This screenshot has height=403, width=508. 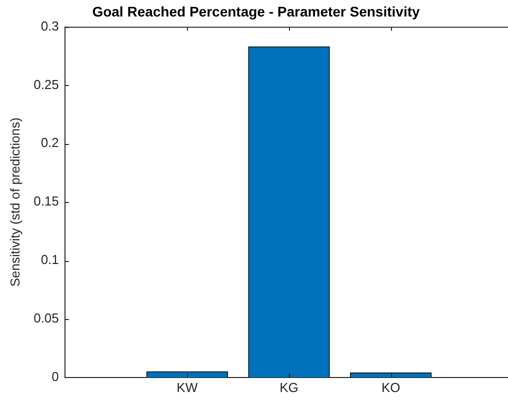 I want to click on x-tick-label: KG, so click(x=289, y=387).